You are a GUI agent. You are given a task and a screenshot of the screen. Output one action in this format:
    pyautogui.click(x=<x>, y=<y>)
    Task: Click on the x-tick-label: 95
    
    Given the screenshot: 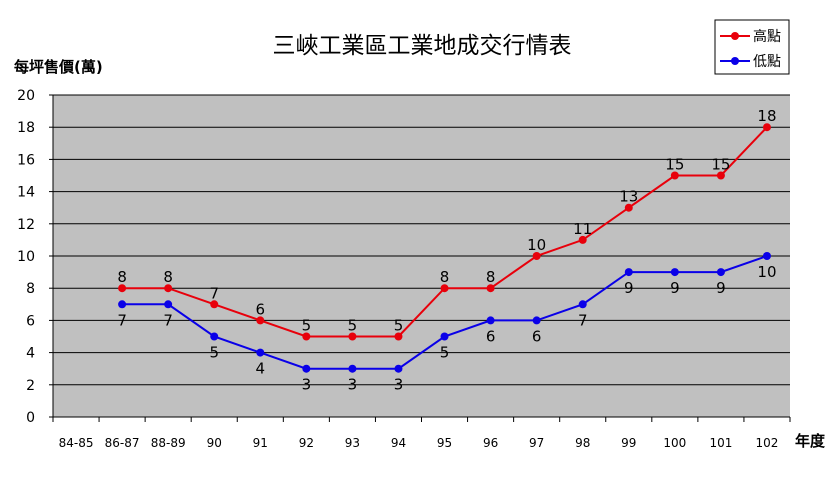 What is the action you would take?
    pyautogui.click(x=444, y=443)
    